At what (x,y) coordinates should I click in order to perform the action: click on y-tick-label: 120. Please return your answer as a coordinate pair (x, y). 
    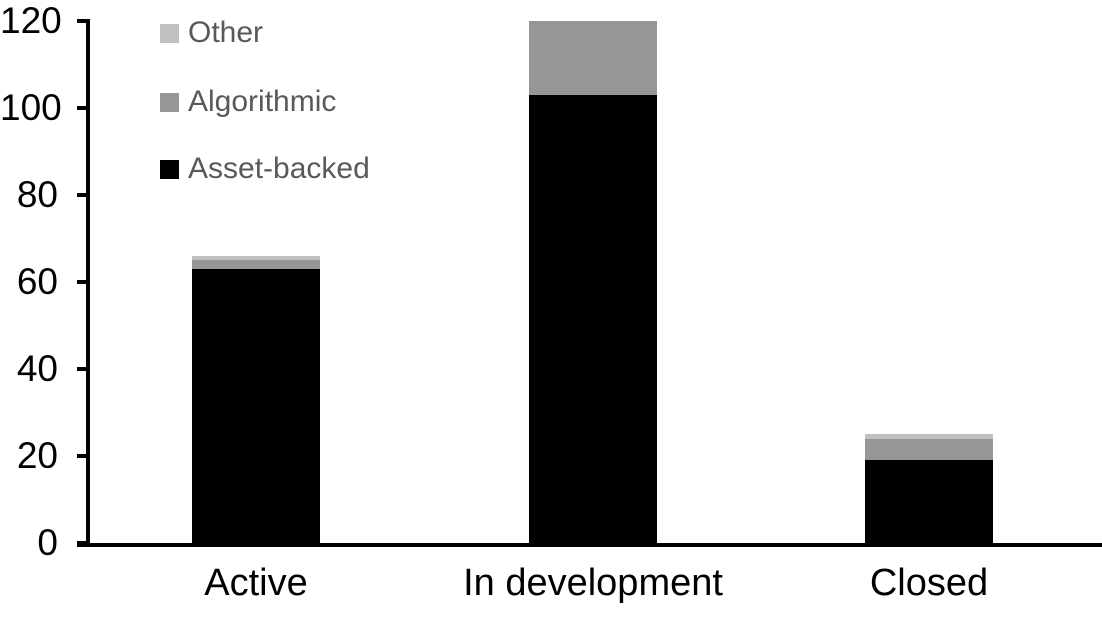
    Looking at the image, I should click on (31, 20).